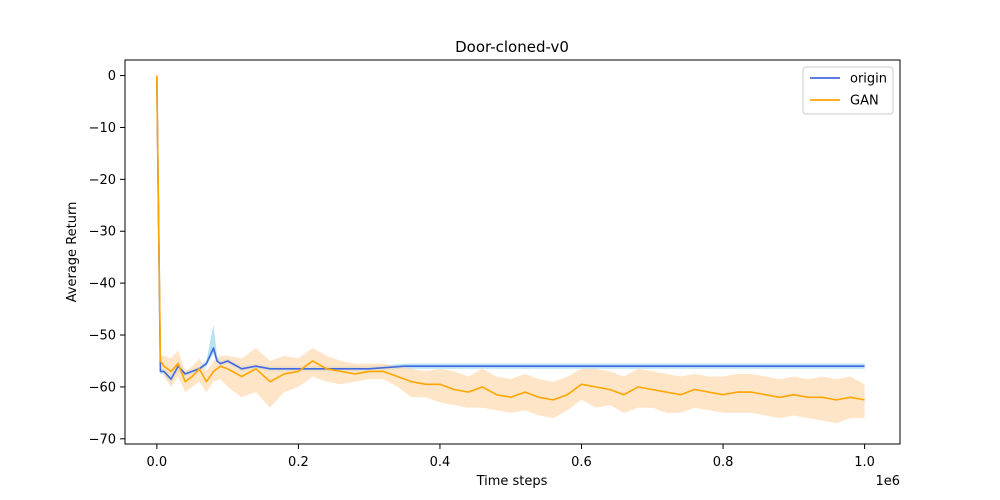  What do you see at coordinates (102, 180) in the screenshot?
I see `y-tick-label: −20` at bounding box center [102, 180].